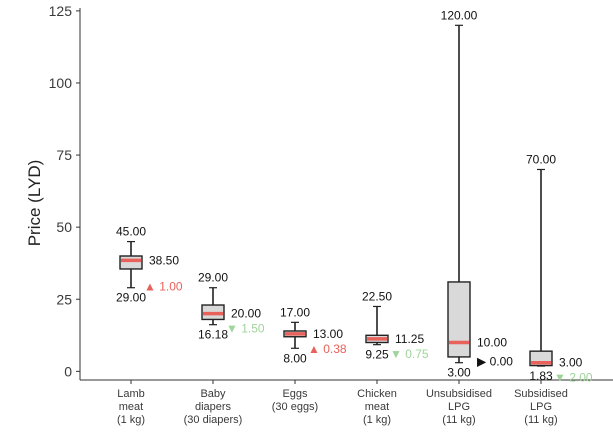 The image size is (613, 442). I want to click on max-label: 22.50, so click(377, 296).